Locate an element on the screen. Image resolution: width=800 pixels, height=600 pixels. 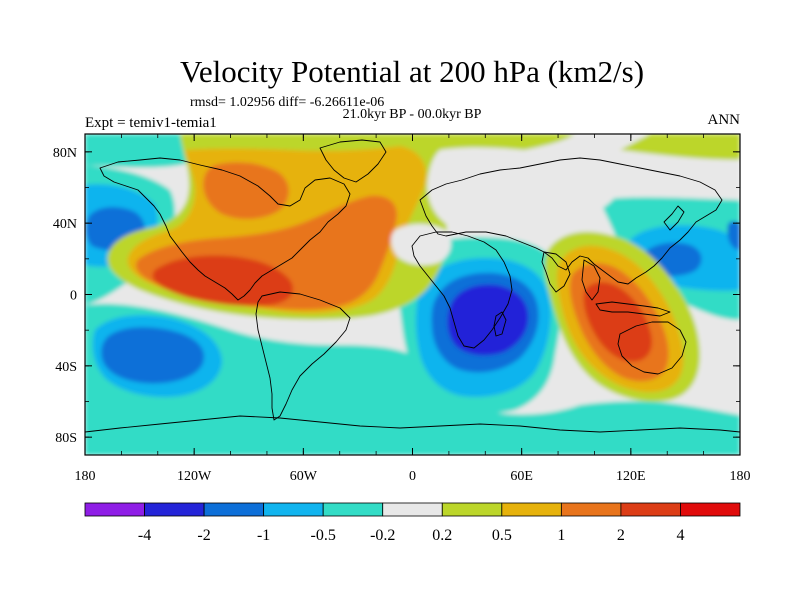
colorbar-label: 0.2 is located at coordinates (442, 535).